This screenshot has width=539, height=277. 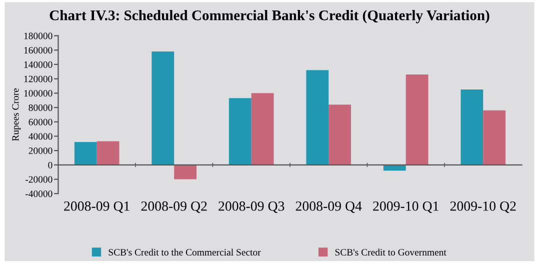 I want to click on y-tick-label: 80000, so click(x=40, y=107).